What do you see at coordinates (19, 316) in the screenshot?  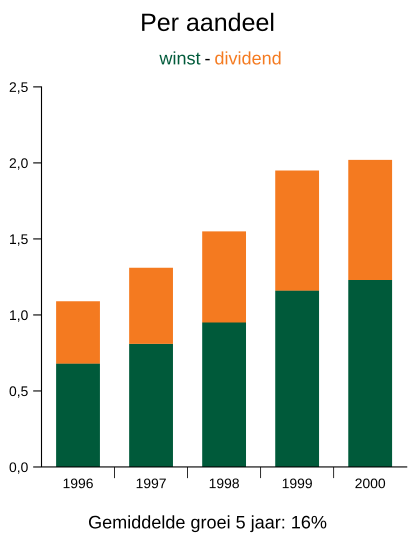 I see `y-tick-label: 1,0` at bounding box center [19, 316].